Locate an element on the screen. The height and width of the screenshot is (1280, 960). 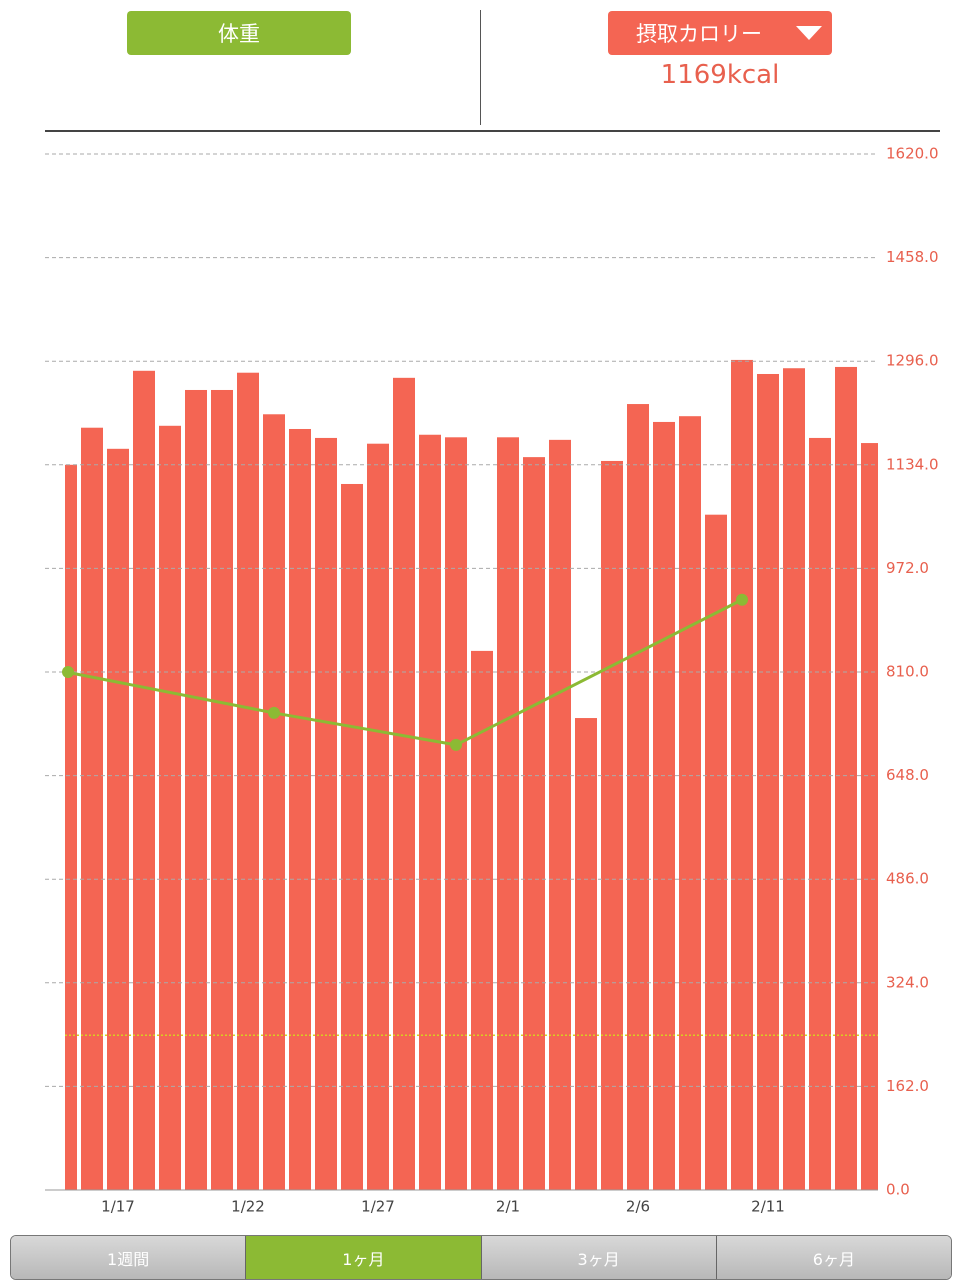
period-tab: 1ヶ月 is located at coordinates (363, 1257).